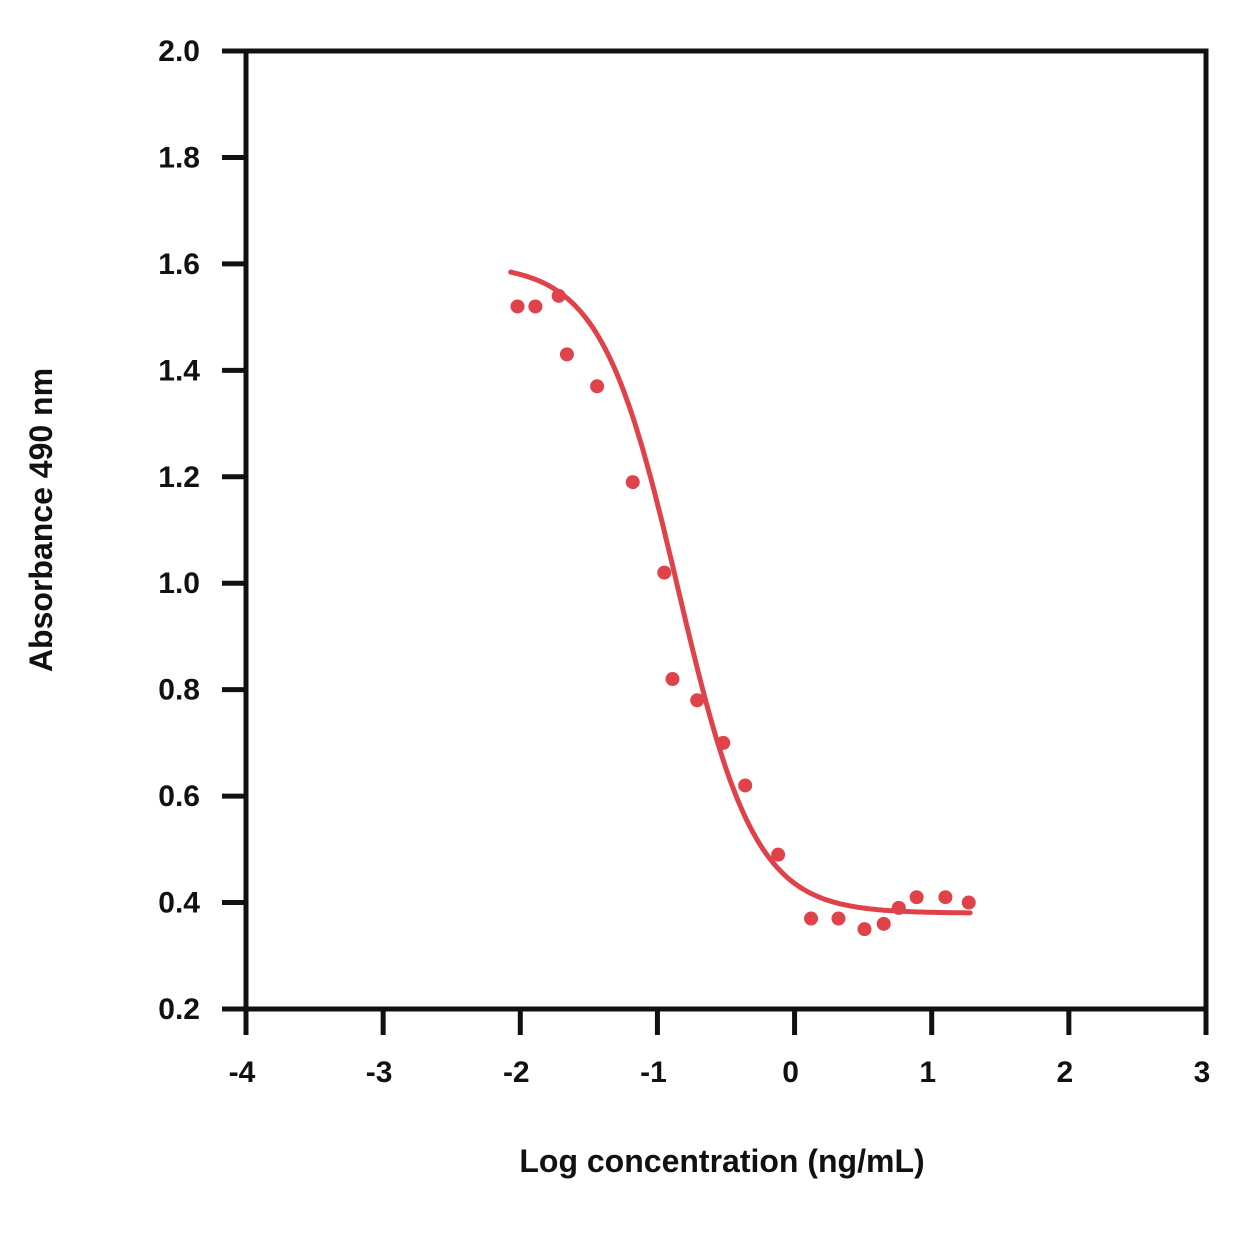  What do you see at coordinates (179, 583) in the screenshot?
I see `y-tick-label: 1.0` at bounding box center [179, 583].